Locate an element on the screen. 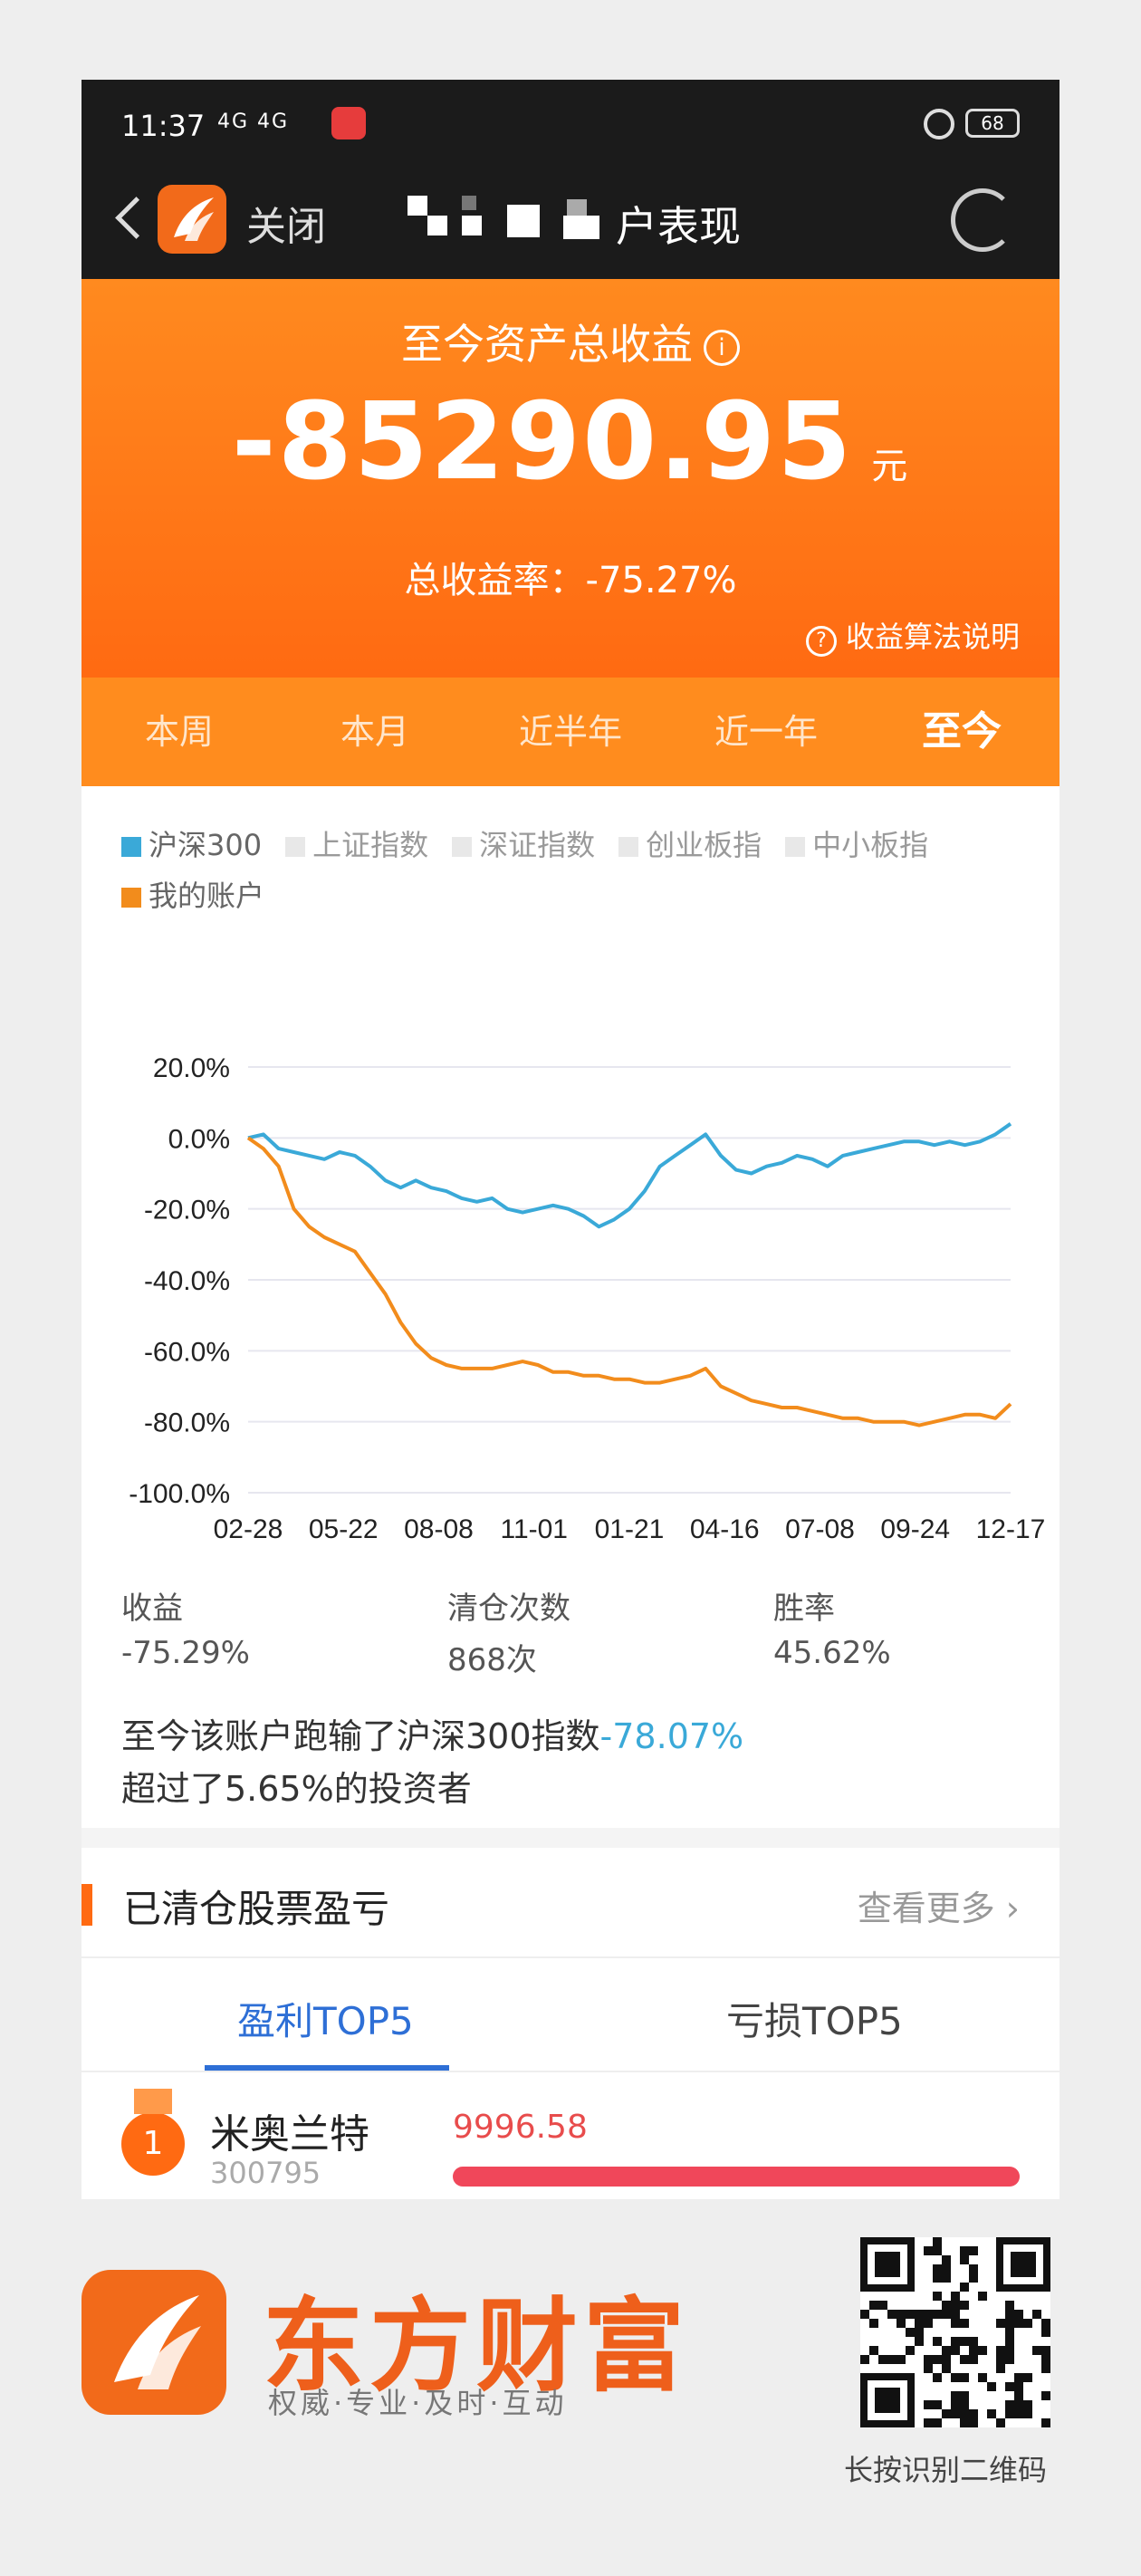  tab-loss-top5: 亏损TOP5 is located at coordinates (815, 2021).